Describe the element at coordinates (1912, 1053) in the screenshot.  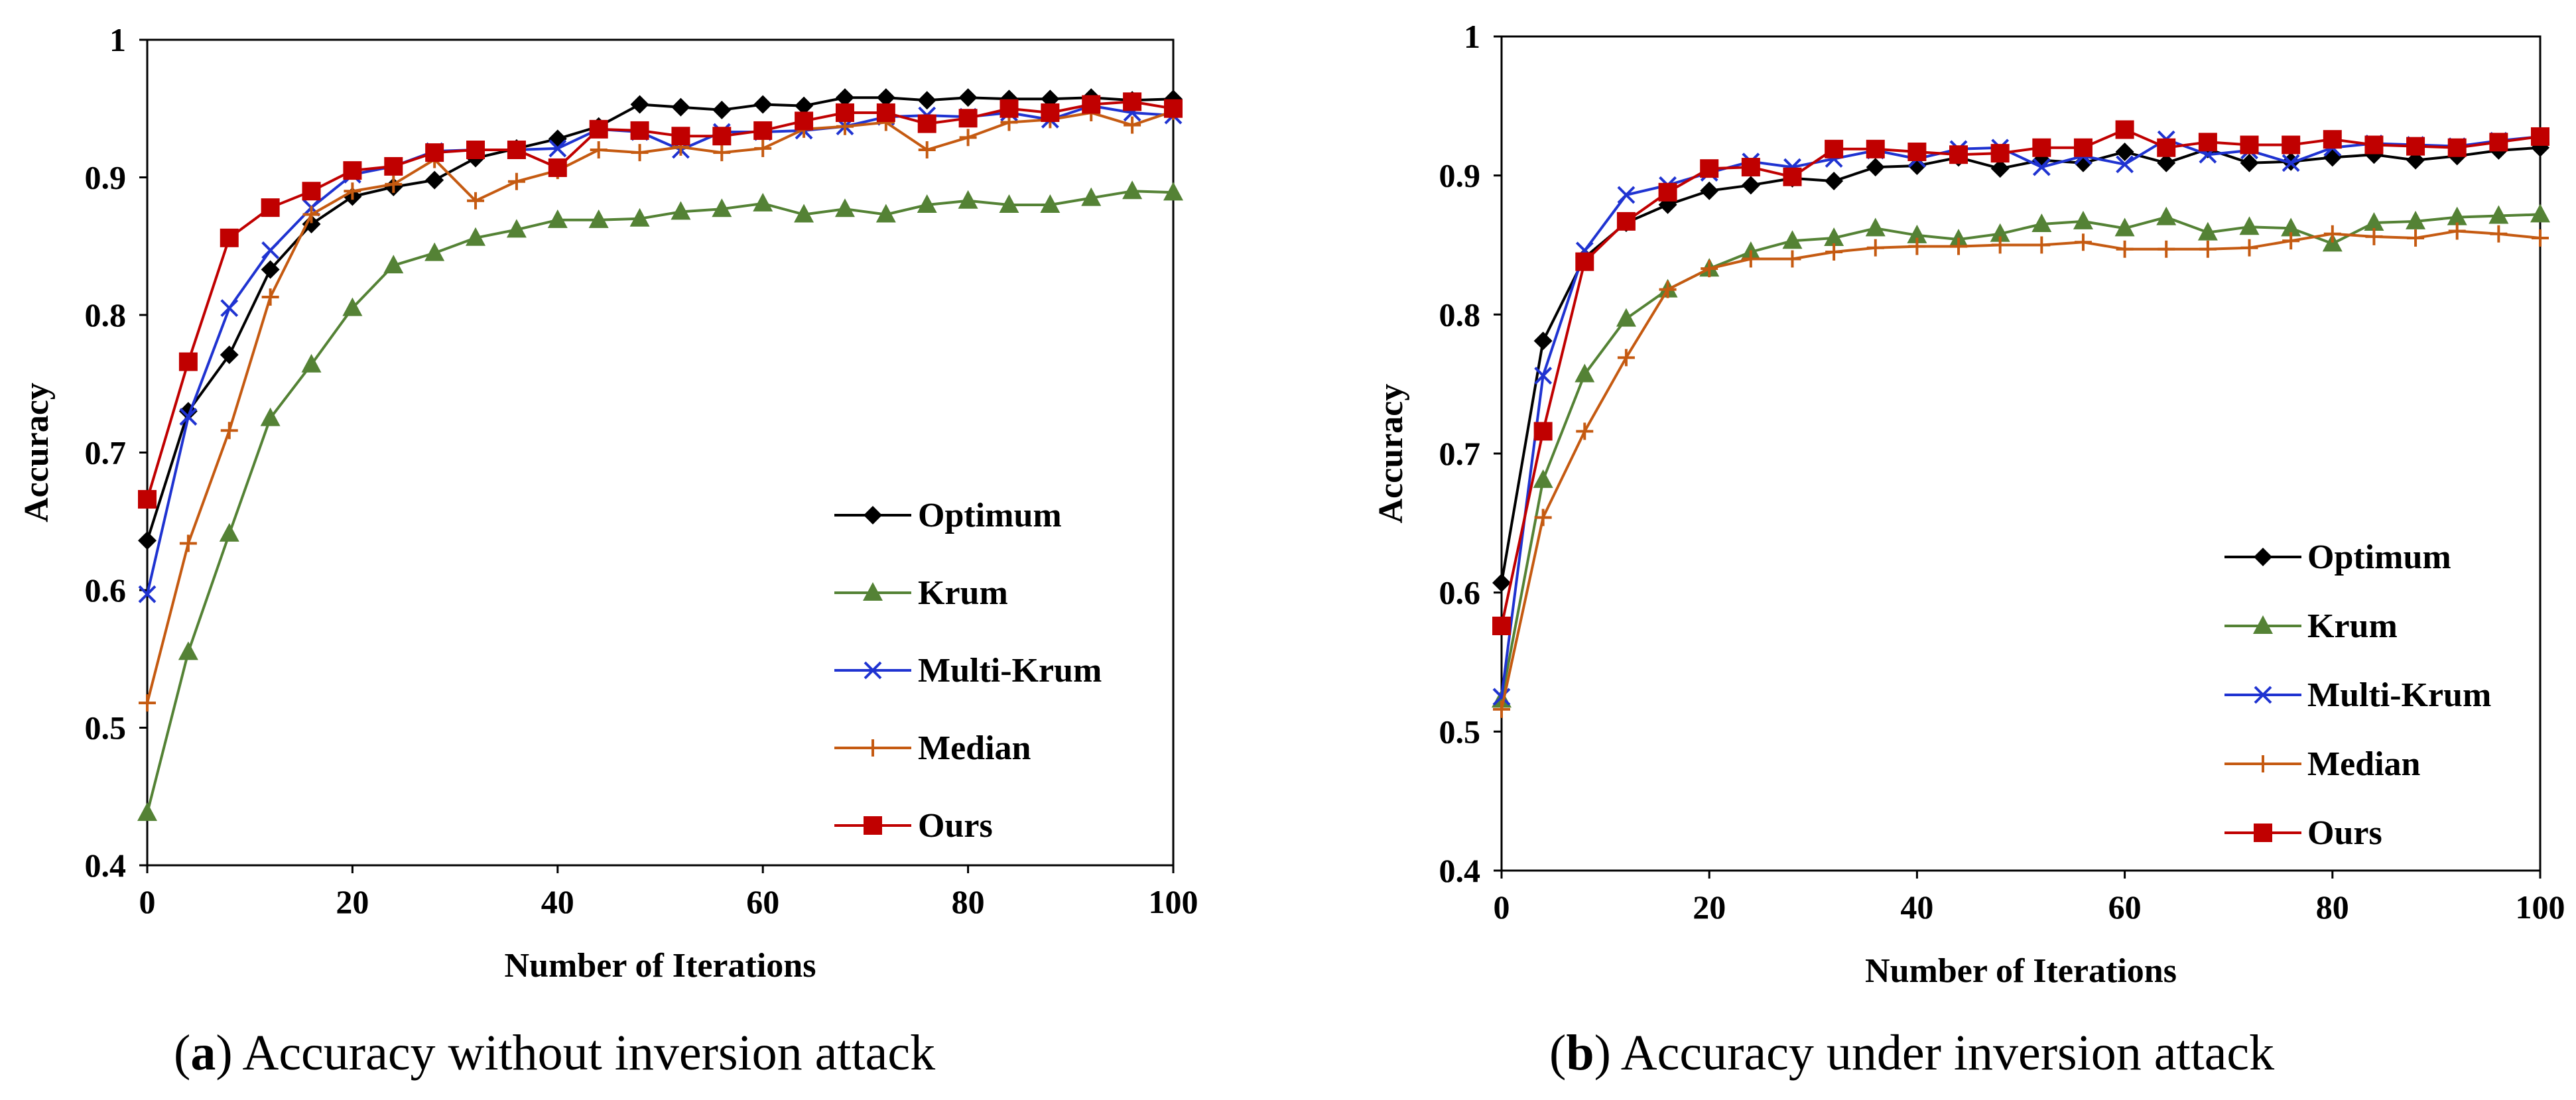
I see `caption-b: (b) Accuracy under inversion attack` at that location.